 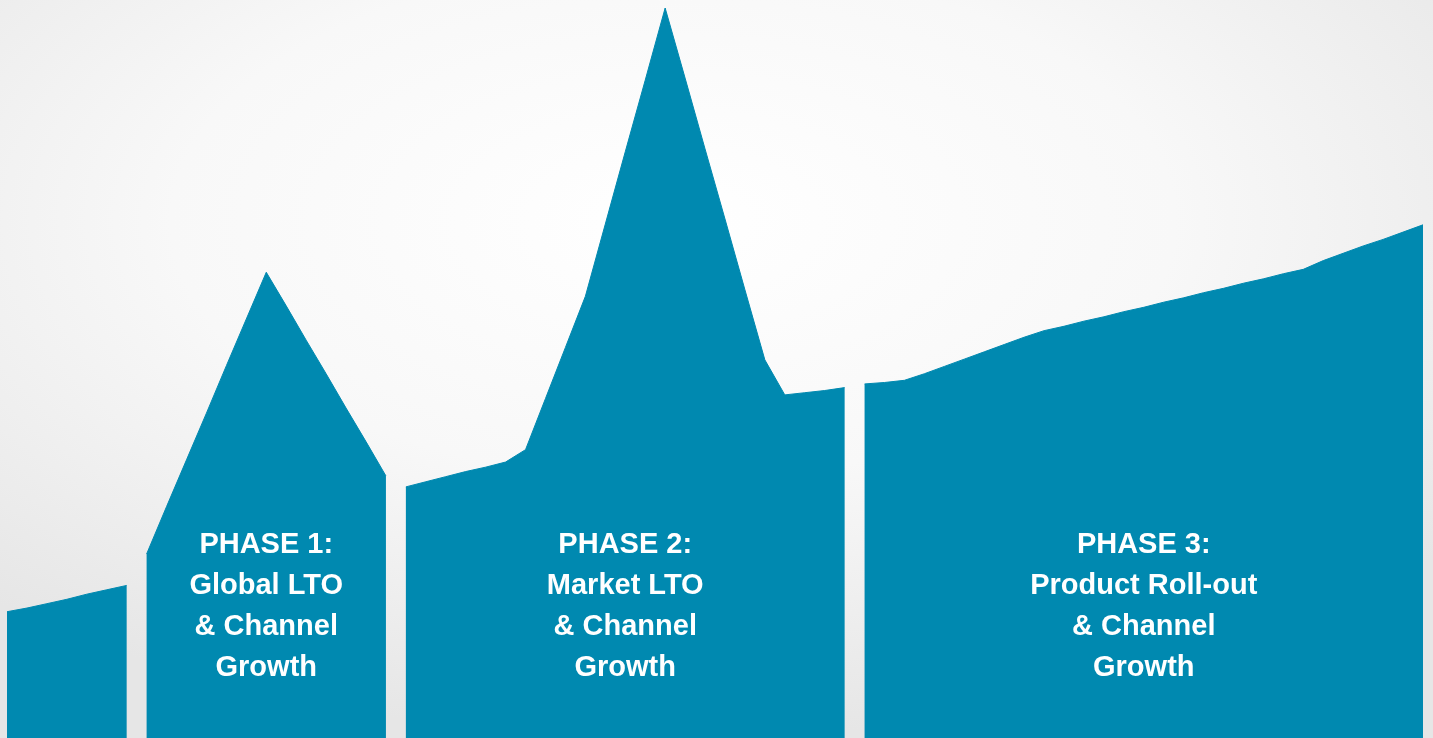 What do you see at coordinates (1144, 604) in the screenshot?
I see `annotation: PHASE 3: Product Roll-out & Channel Growth` at bounding box center [1144, 604].